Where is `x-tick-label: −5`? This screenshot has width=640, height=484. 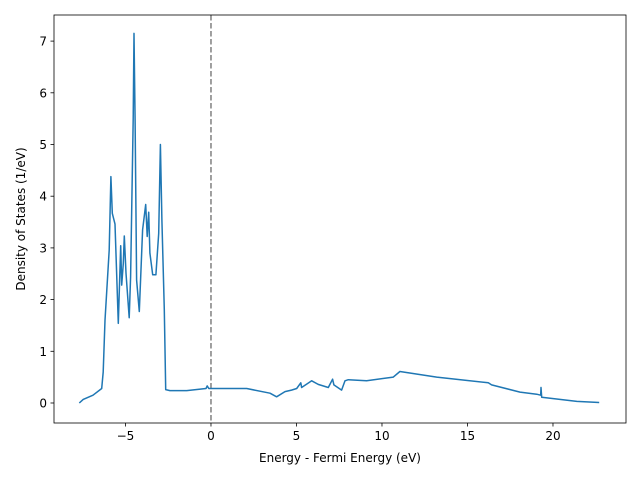 x-tick-label: −5 is located at coordinates (126, 436).